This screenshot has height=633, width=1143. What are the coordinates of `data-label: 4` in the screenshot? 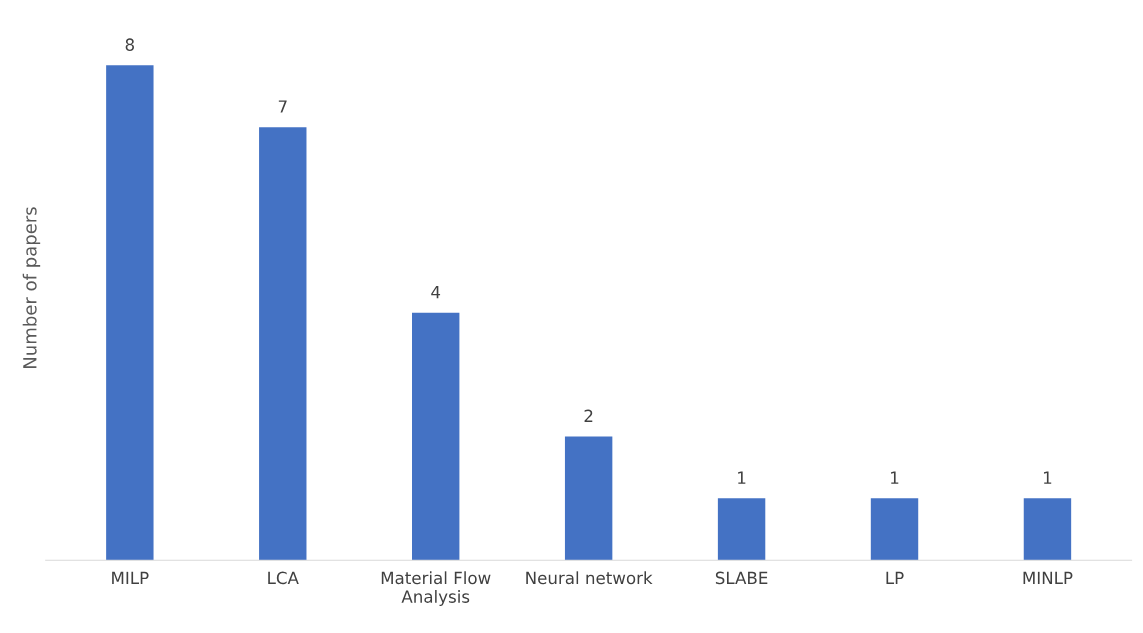 It's located at (436, 292).